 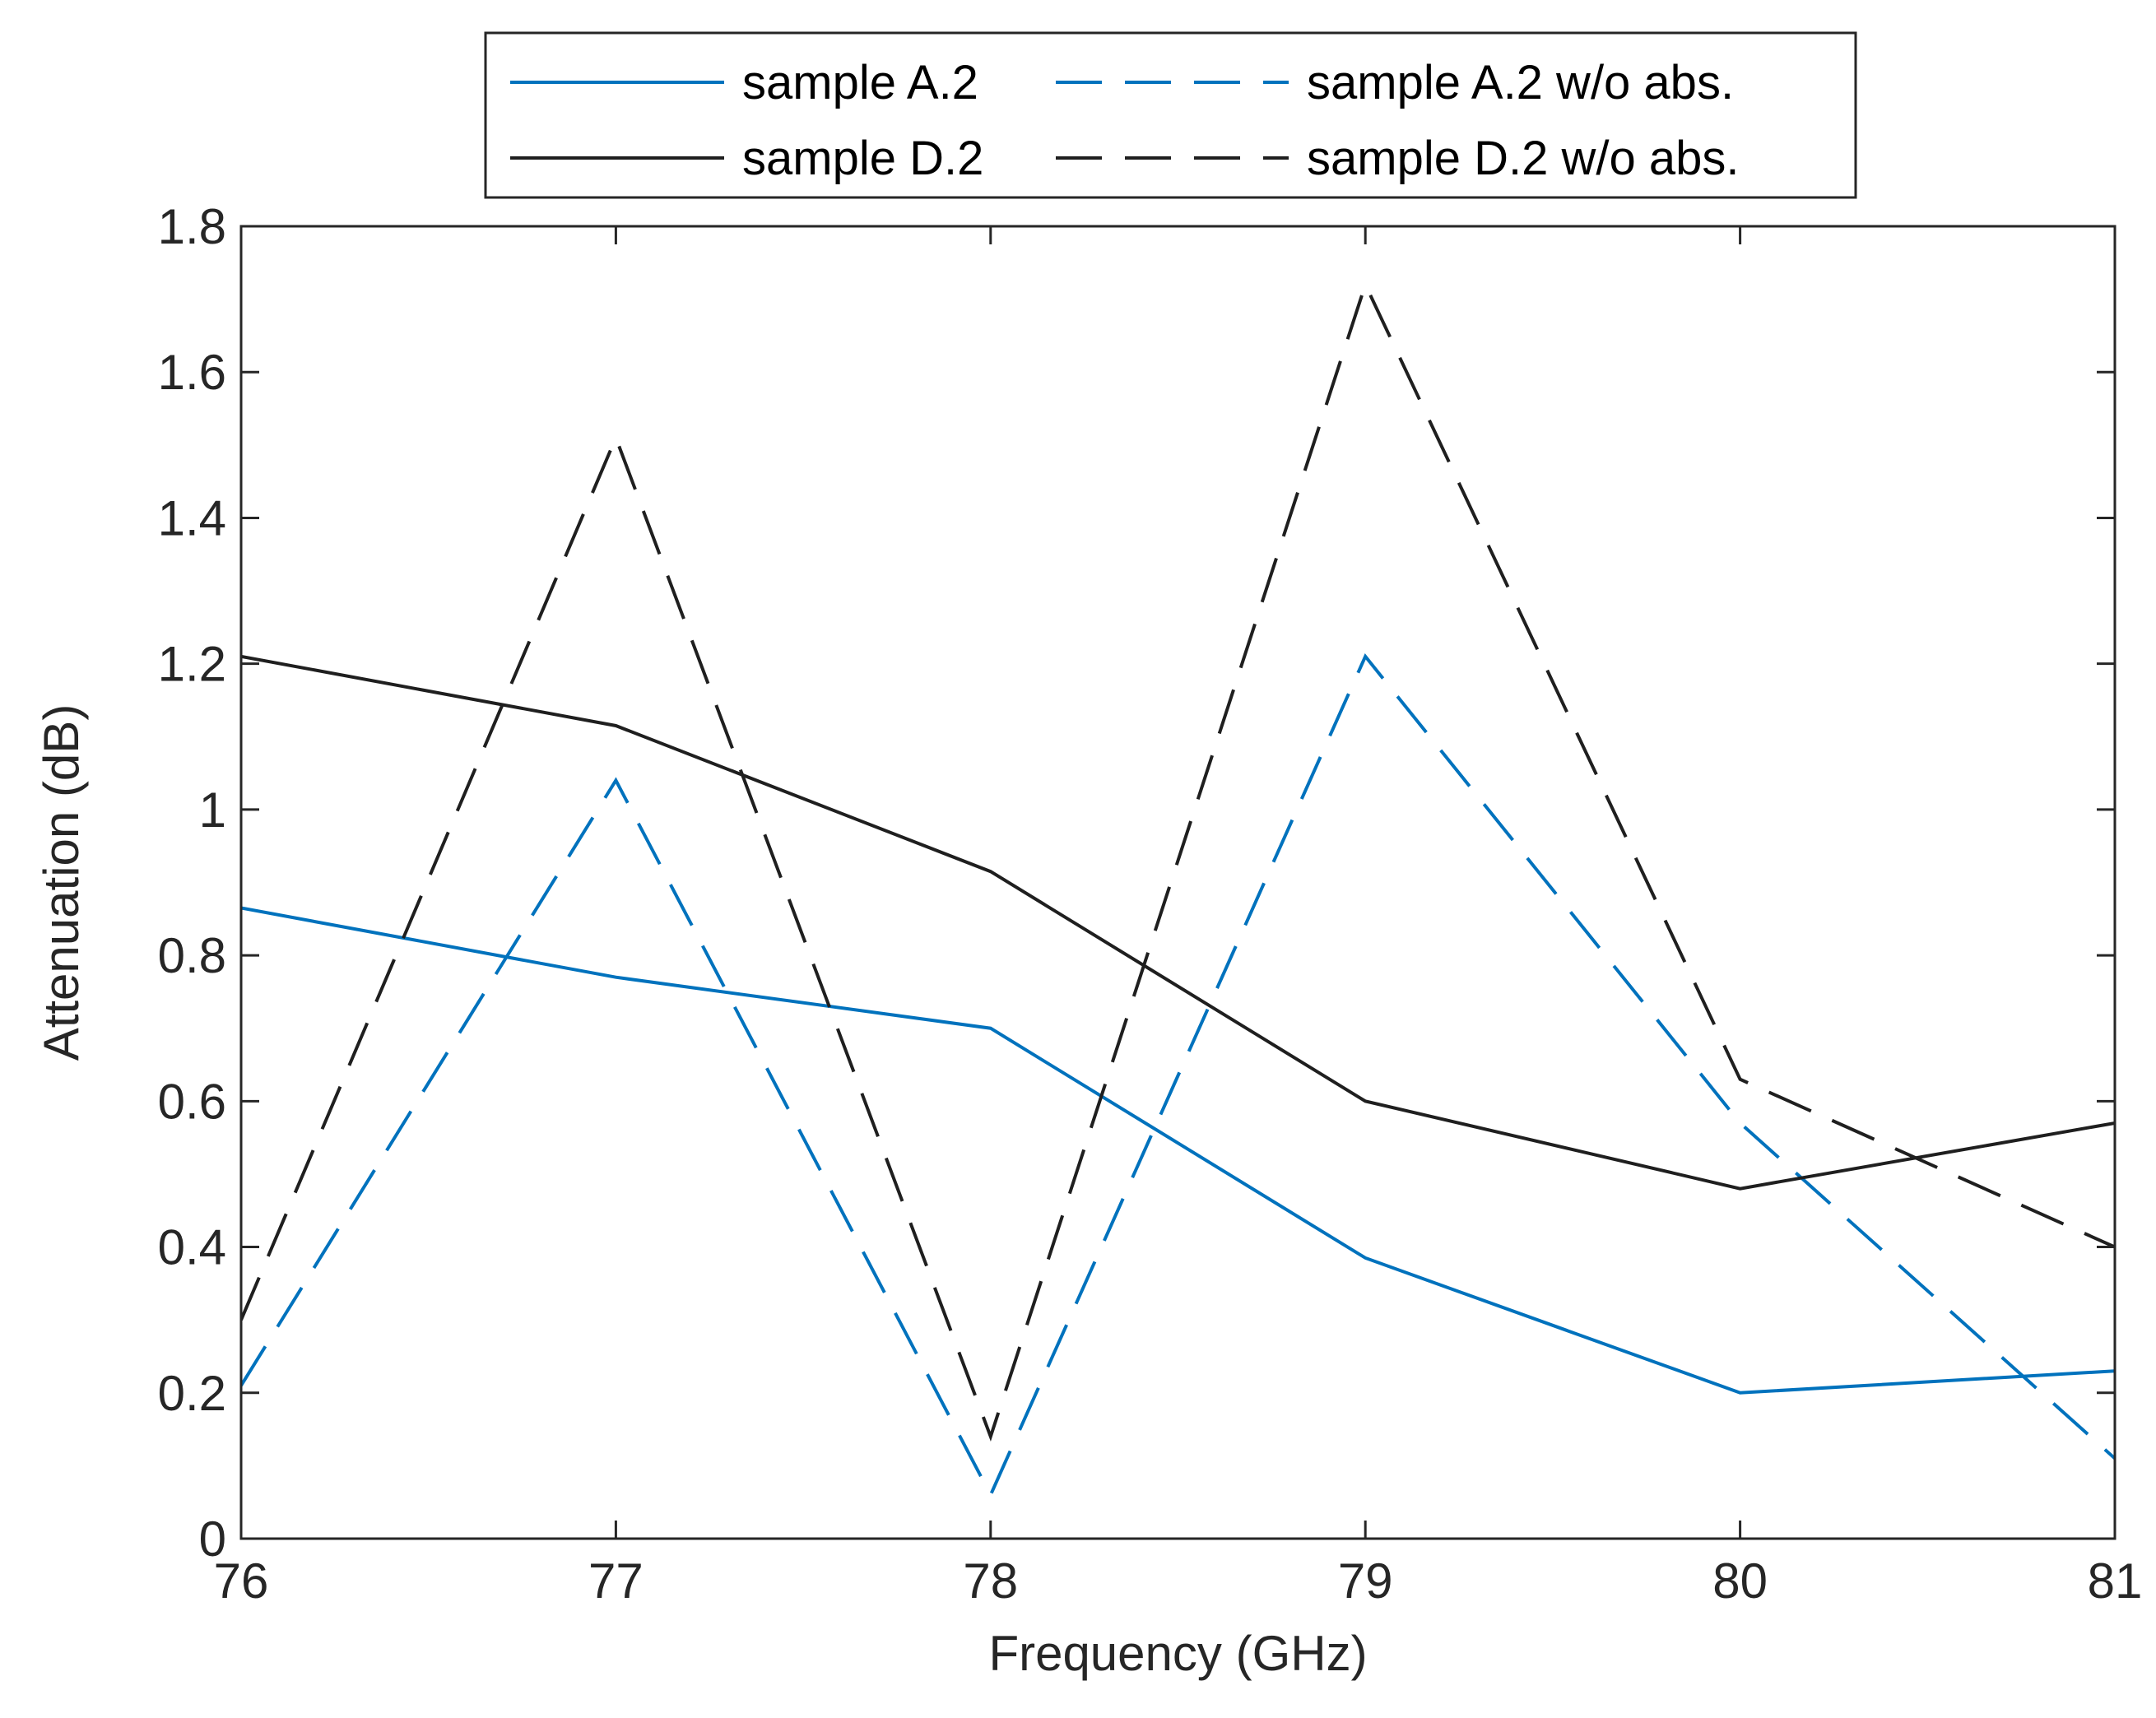 What do you see at coordinates (192, 1101) in the screenshot?
I see `y-tick-label: 0.6` at bounding box center [192, 1101].